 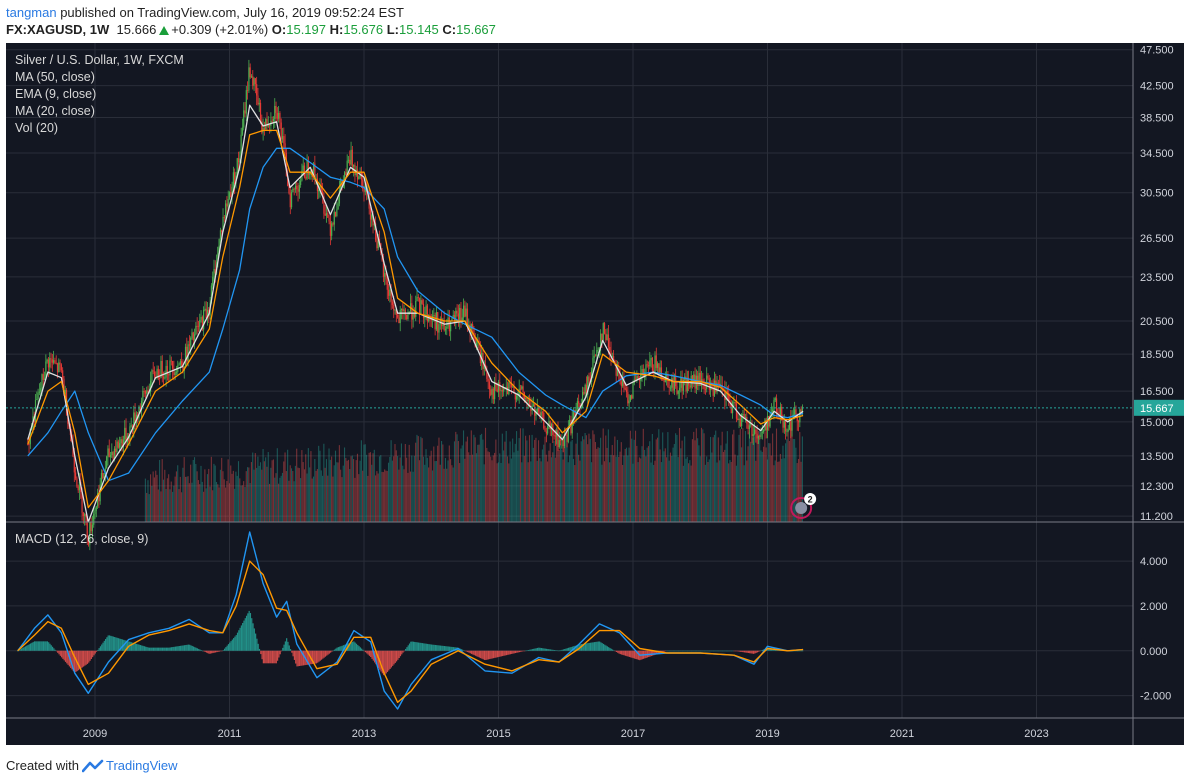 What do you see at coordinates (55, 111) in the screenshot?
I see `legend-ma20: MA (20, close)` at bounding box center [55, 111].